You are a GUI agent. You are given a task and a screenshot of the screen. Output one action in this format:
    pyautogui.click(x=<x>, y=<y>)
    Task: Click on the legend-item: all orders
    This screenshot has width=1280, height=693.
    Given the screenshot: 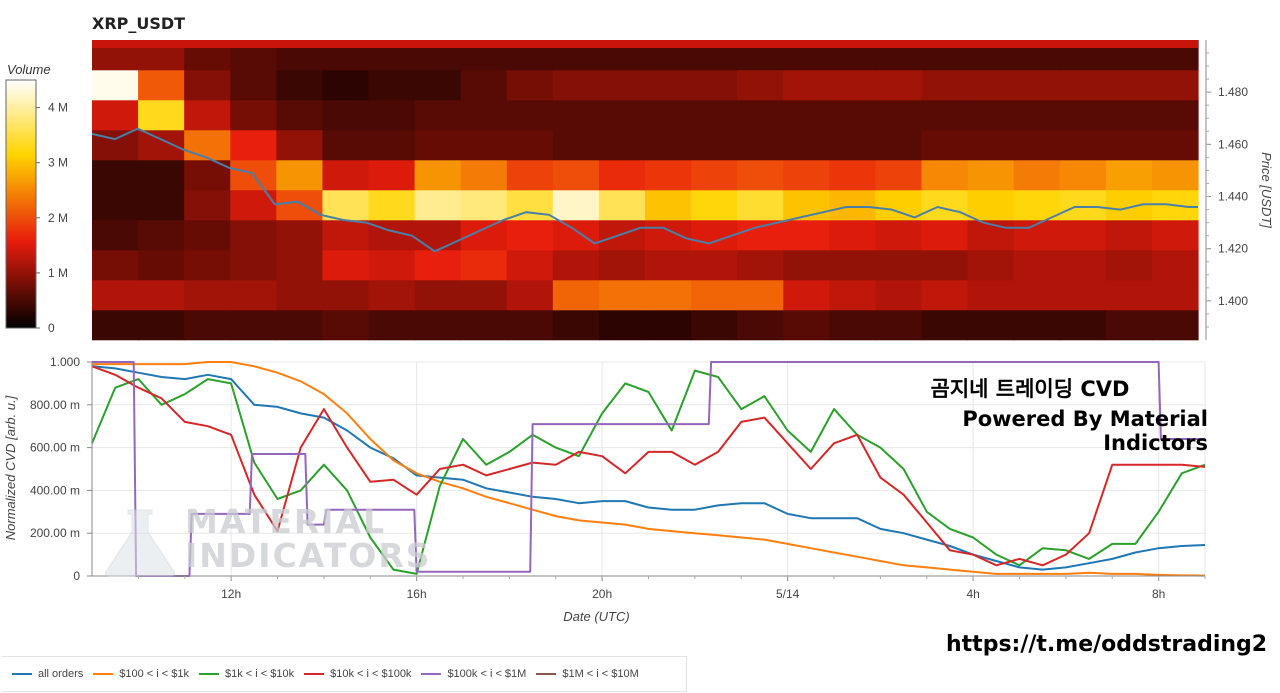 What is the action you would take?
    pyautogui.click(x=47, y=674)
    